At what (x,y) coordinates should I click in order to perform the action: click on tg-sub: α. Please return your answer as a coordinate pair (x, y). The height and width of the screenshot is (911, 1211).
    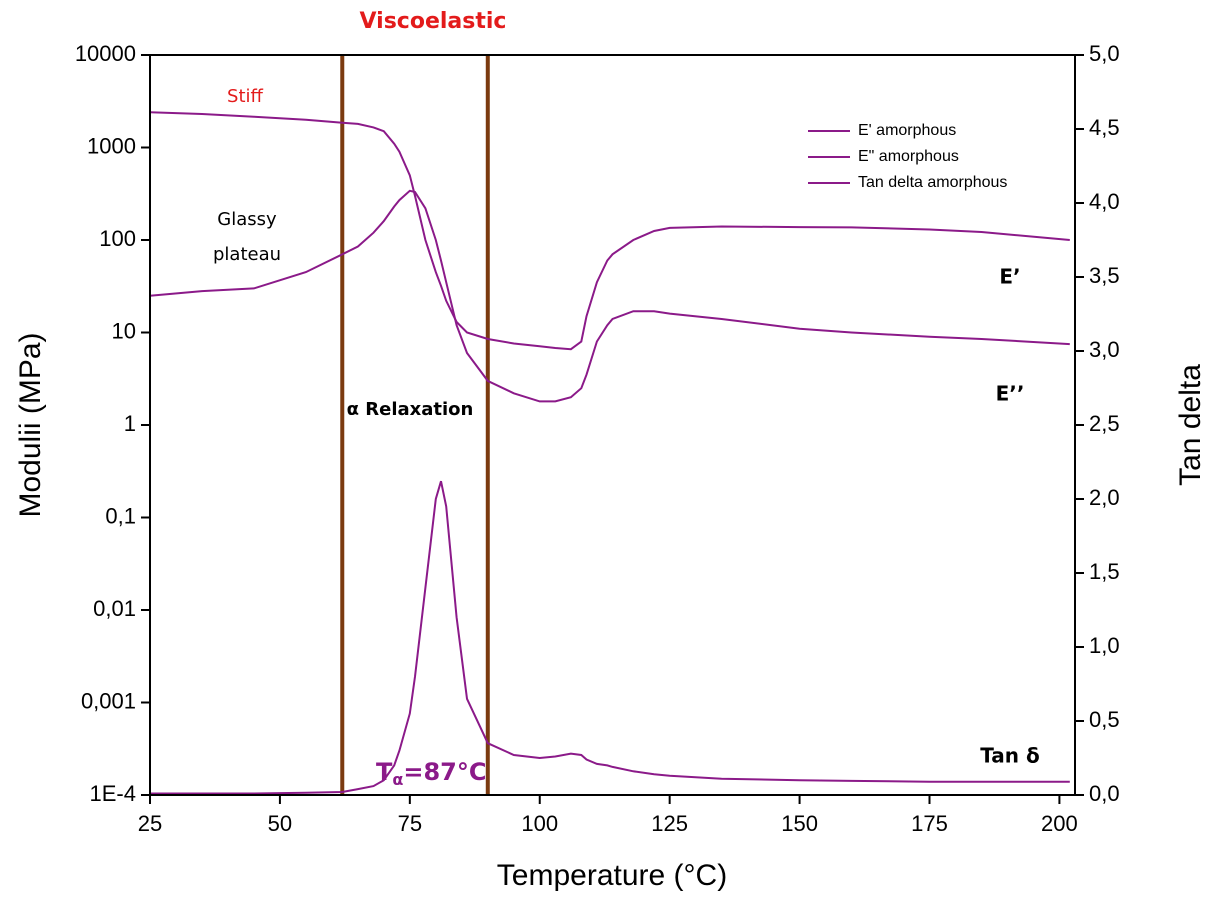
    Looking at the image, I should click on (397, 779).